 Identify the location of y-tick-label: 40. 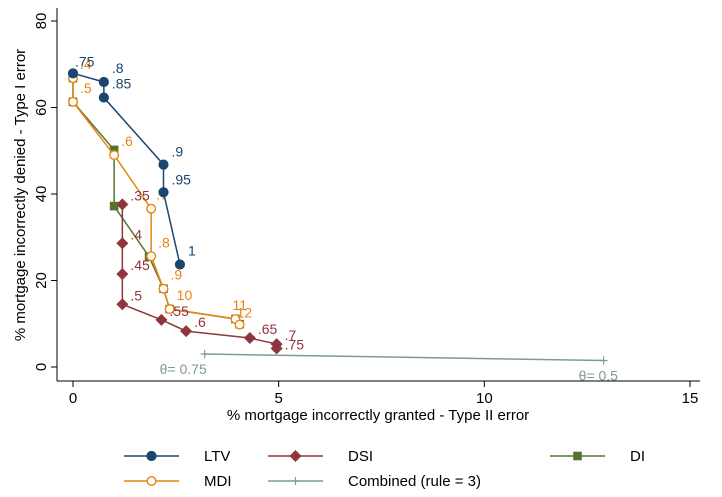
(41, 194).